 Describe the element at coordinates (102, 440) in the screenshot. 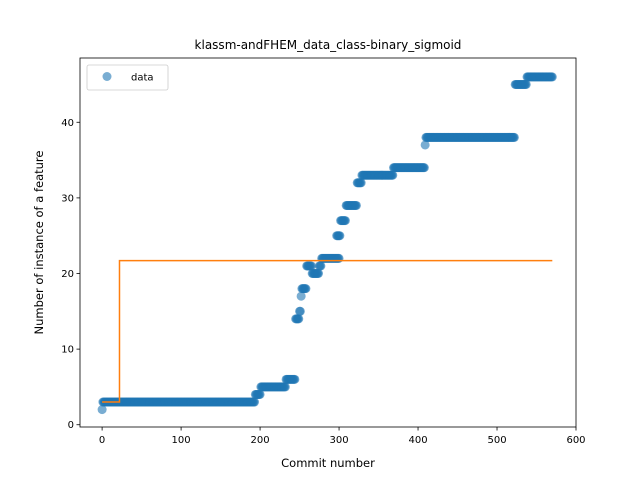

I see `x-tick-label: 0` at that location.